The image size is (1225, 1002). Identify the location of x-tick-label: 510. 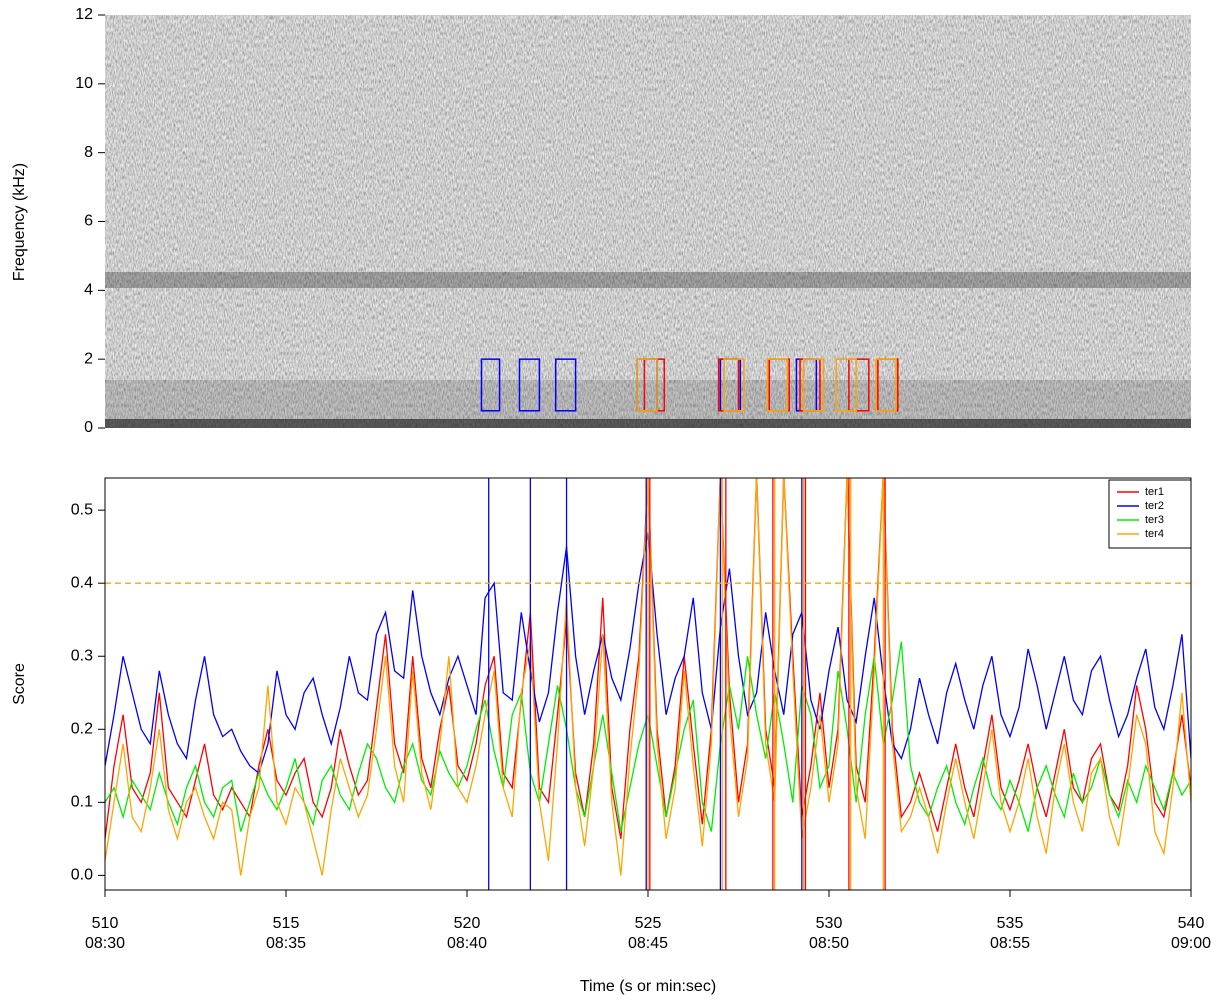
(105, 923).